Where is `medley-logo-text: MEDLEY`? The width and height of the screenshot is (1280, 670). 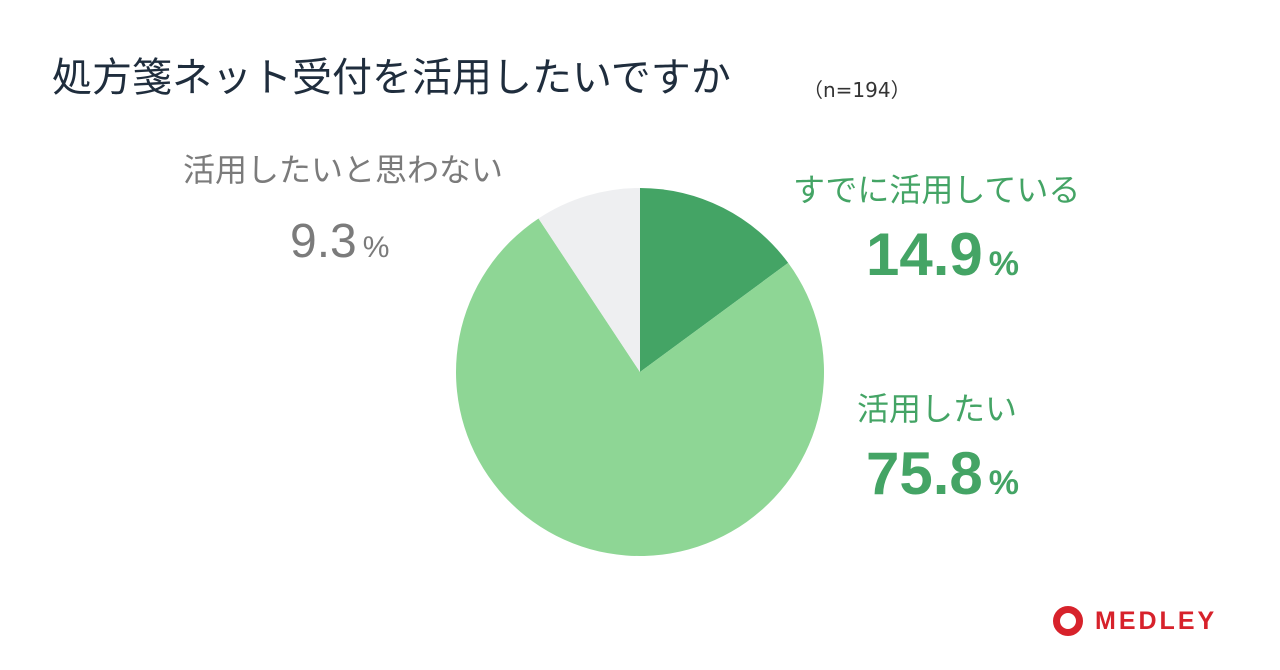 medley-logo-text: MEDLEY is located at coordinates (1156, 620).